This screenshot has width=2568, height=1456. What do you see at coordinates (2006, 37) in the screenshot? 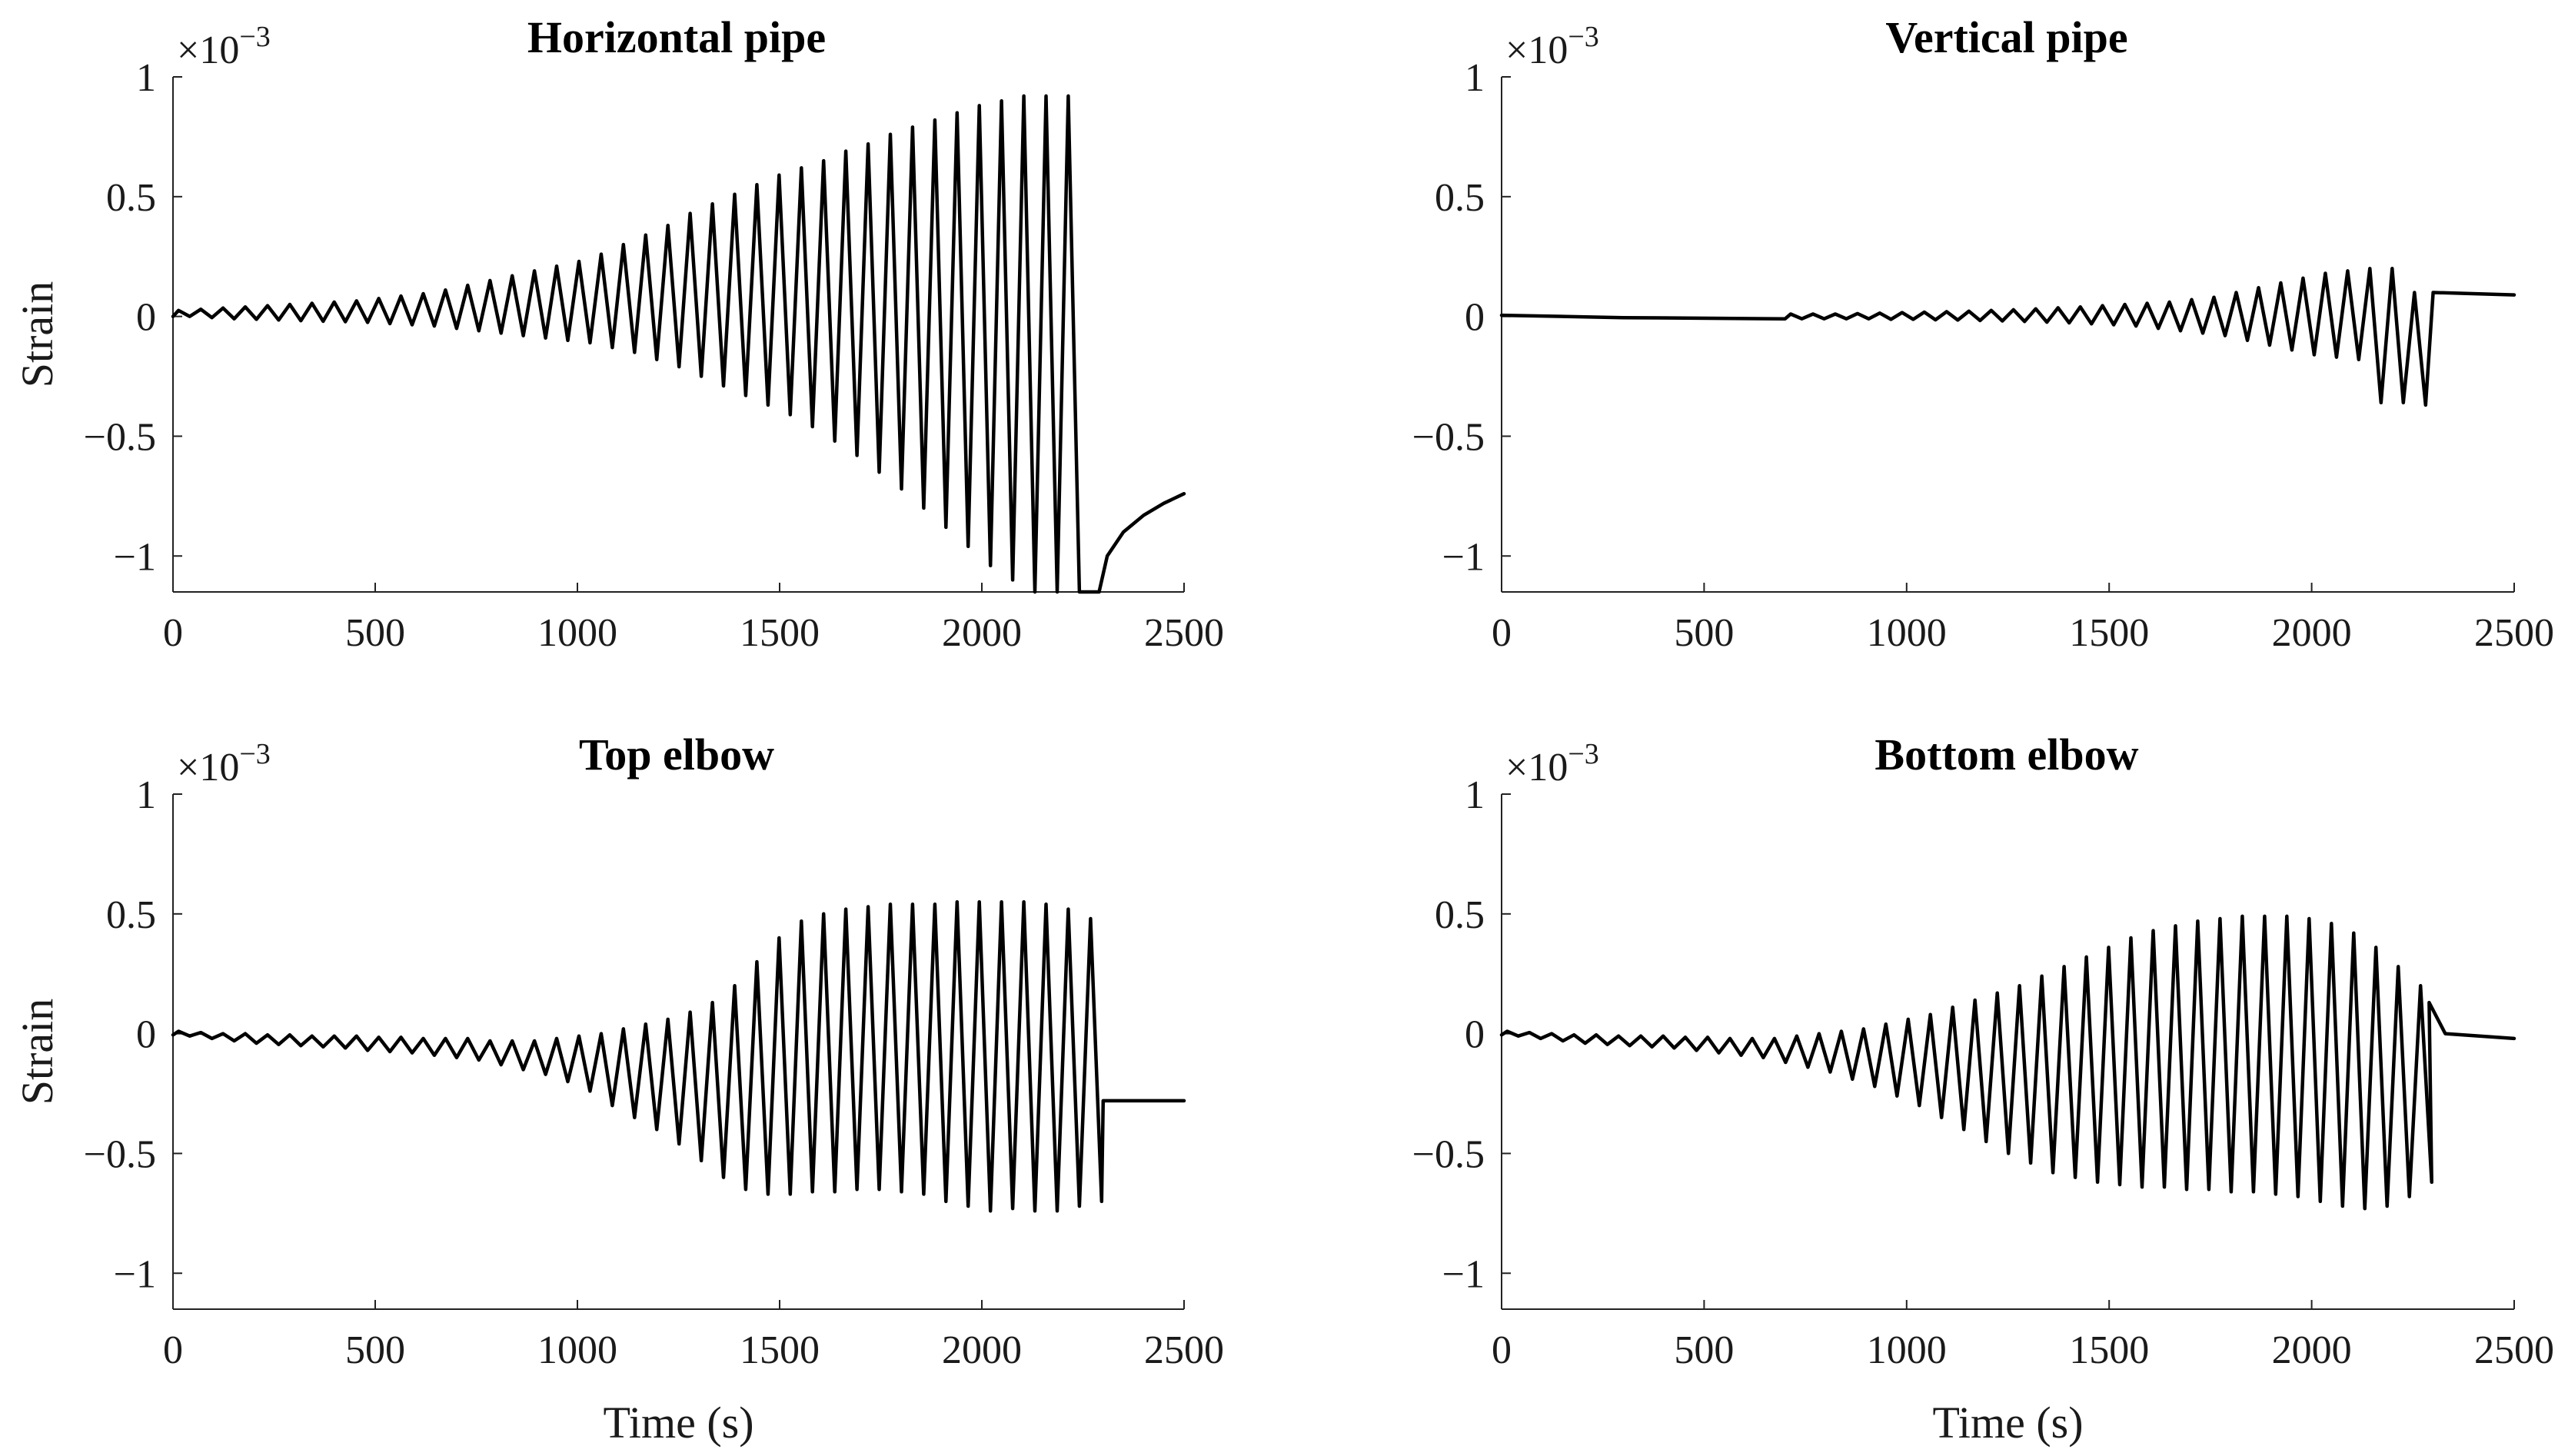
I see `panel-title: Vertical pipe` at bounding box center [2006, 37].